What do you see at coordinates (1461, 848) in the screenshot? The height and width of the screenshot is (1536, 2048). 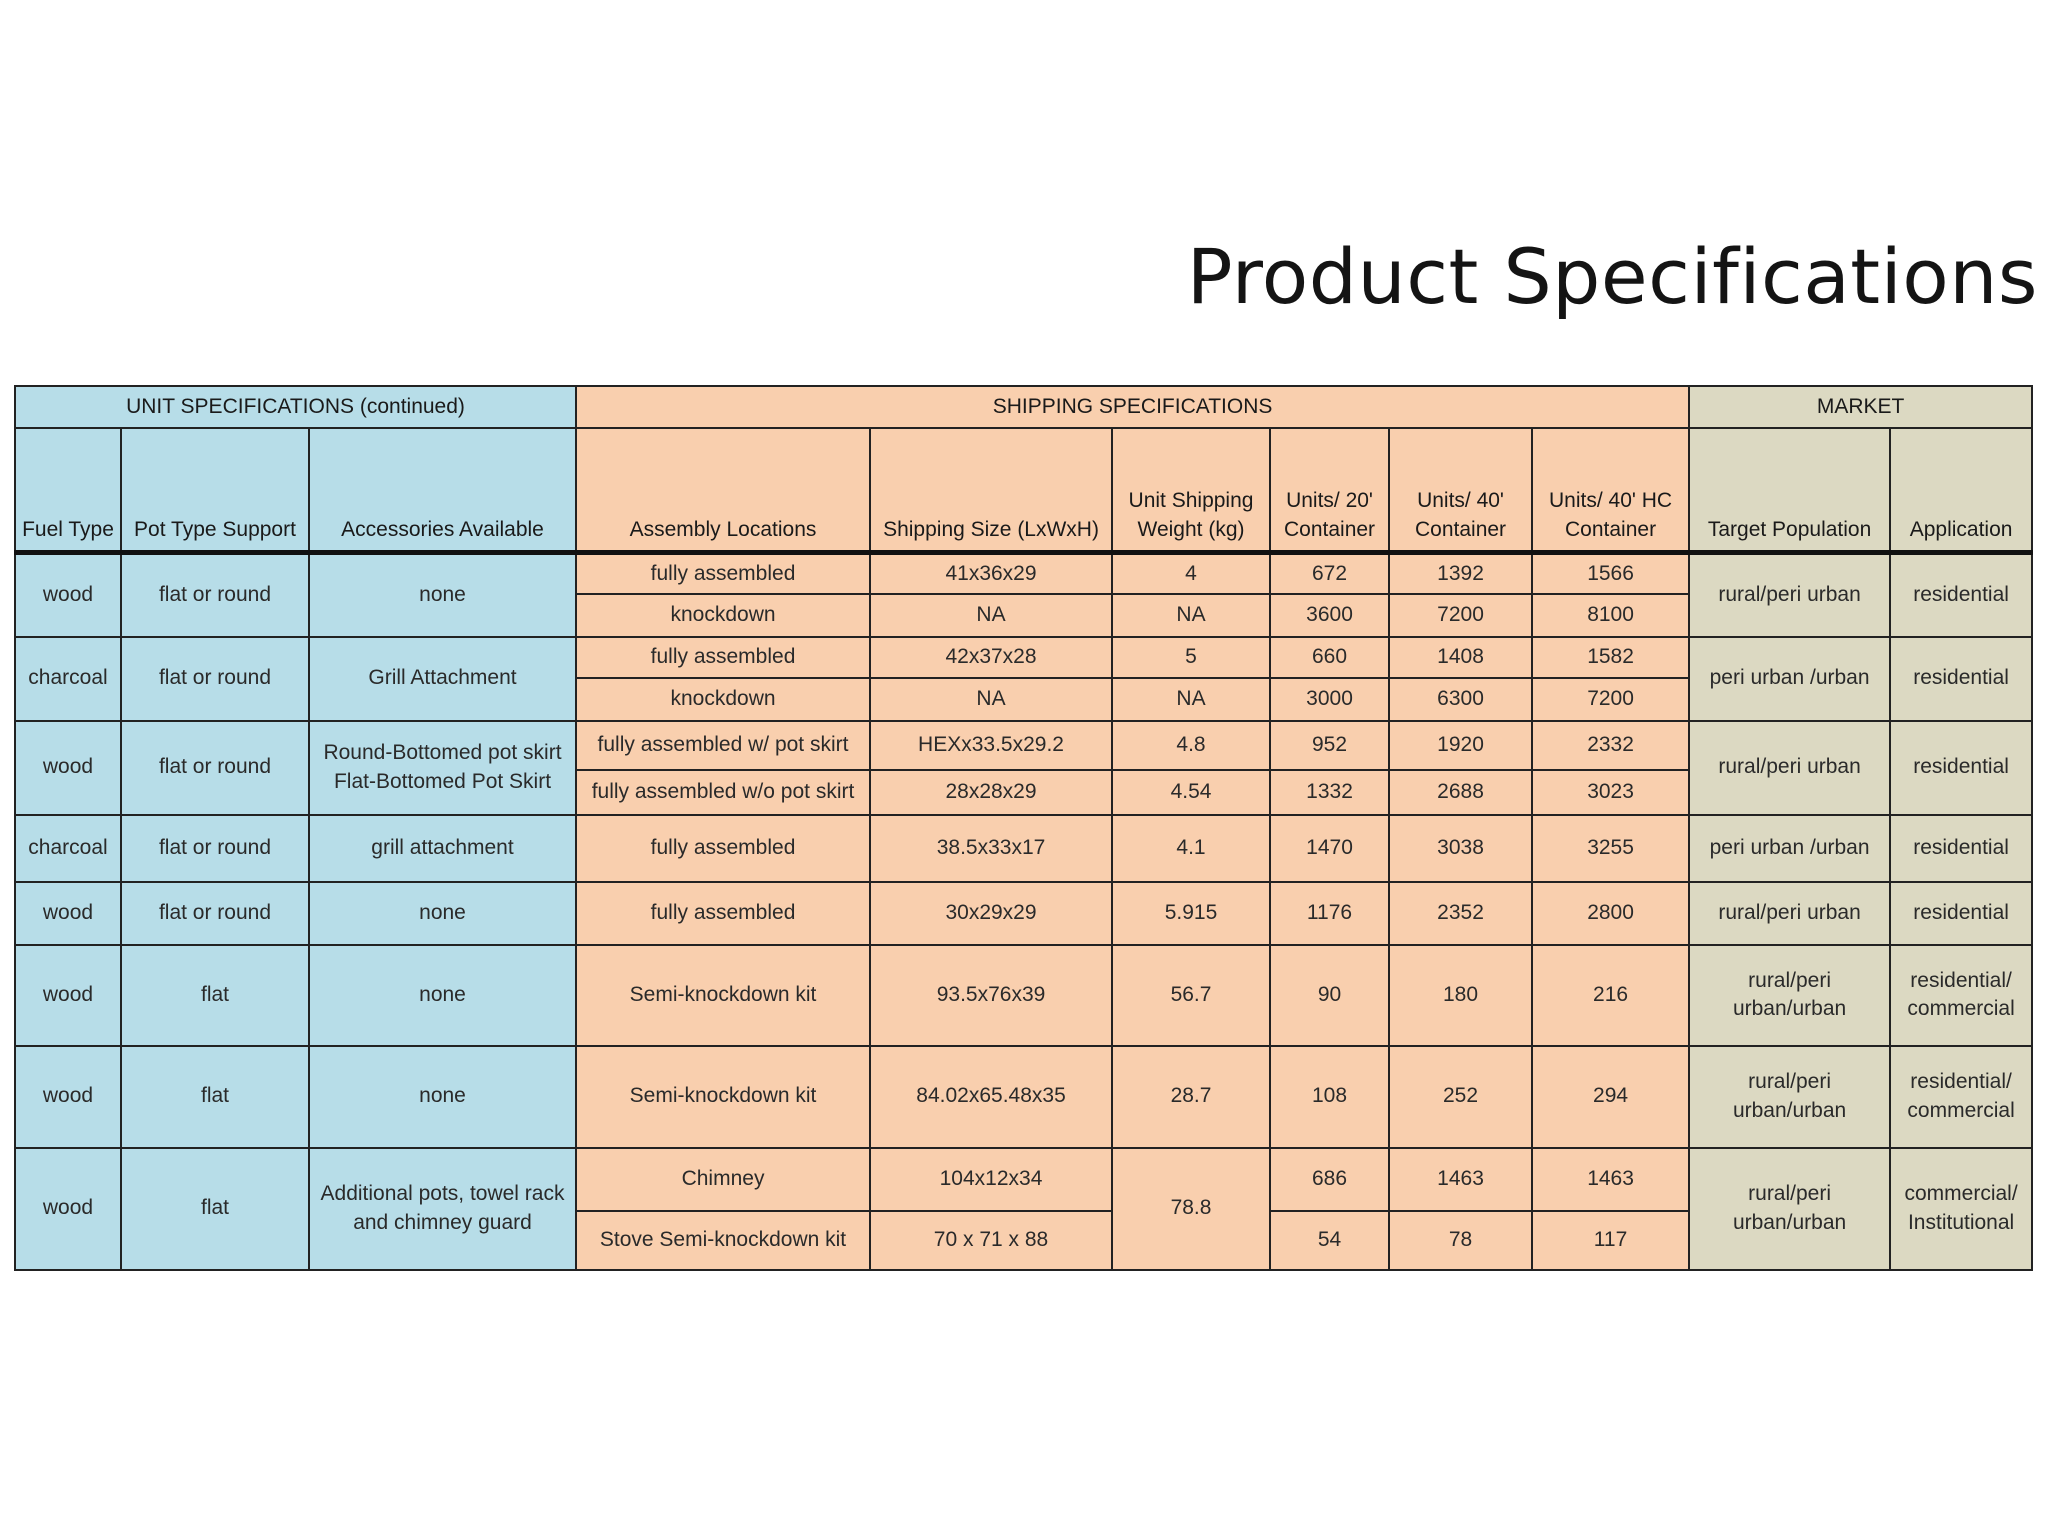 I see `cell-units-40: 3038` at bounding box center [1461, 848].